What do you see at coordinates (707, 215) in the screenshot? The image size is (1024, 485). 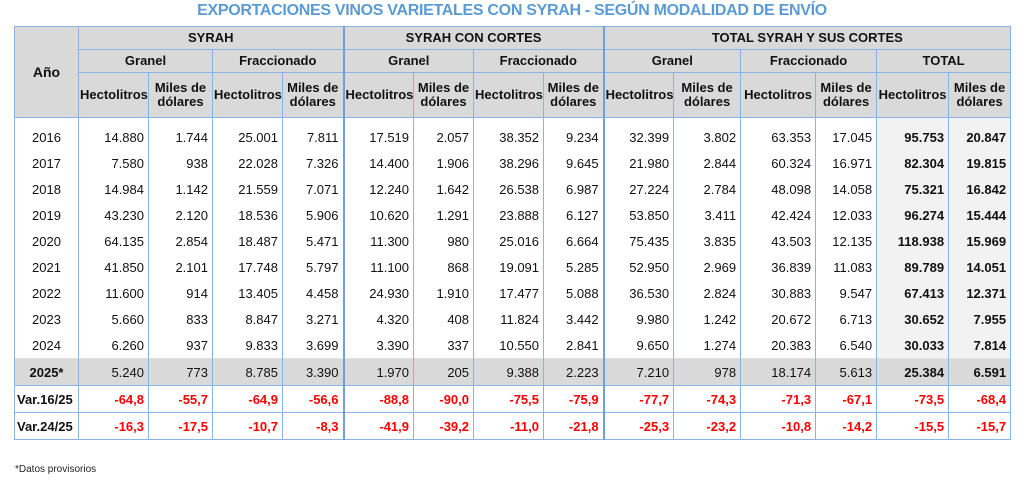 I see `value-cell: 3.411` at bounding box center [707, 215].